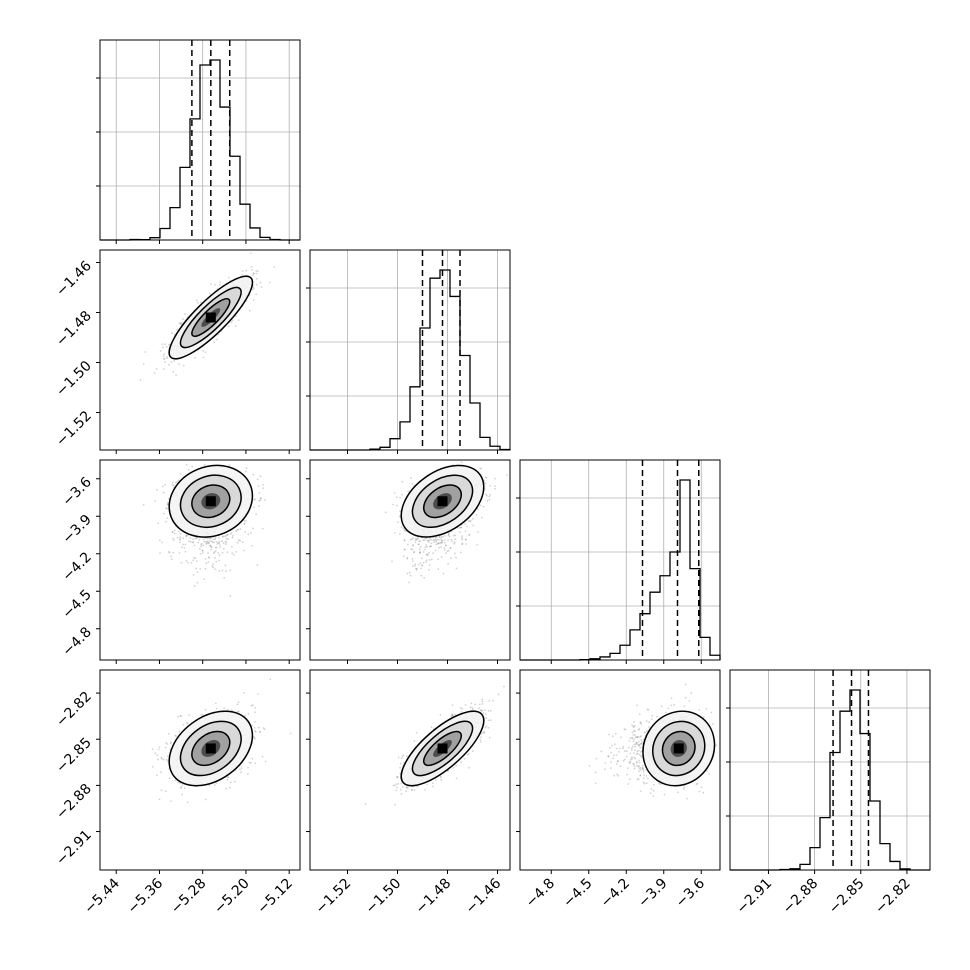 The image size is (970, 970). What do you see at coordinates (801, 897) in the screenshot?
I see `x-tick-label-3-1: −2.88` at bounding box center [801, 897].